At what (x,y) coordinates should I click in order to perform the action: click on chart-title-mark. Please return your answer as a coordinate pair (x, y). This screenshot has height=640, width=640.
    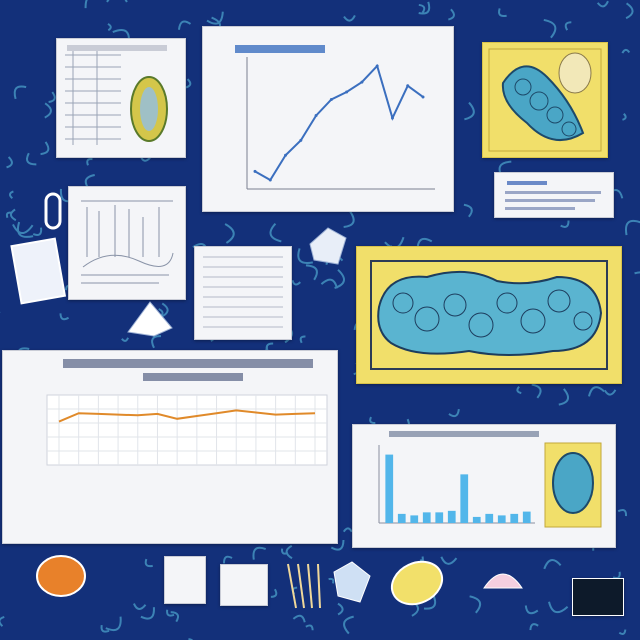
    Looking at the image, I should click on (188, 363).